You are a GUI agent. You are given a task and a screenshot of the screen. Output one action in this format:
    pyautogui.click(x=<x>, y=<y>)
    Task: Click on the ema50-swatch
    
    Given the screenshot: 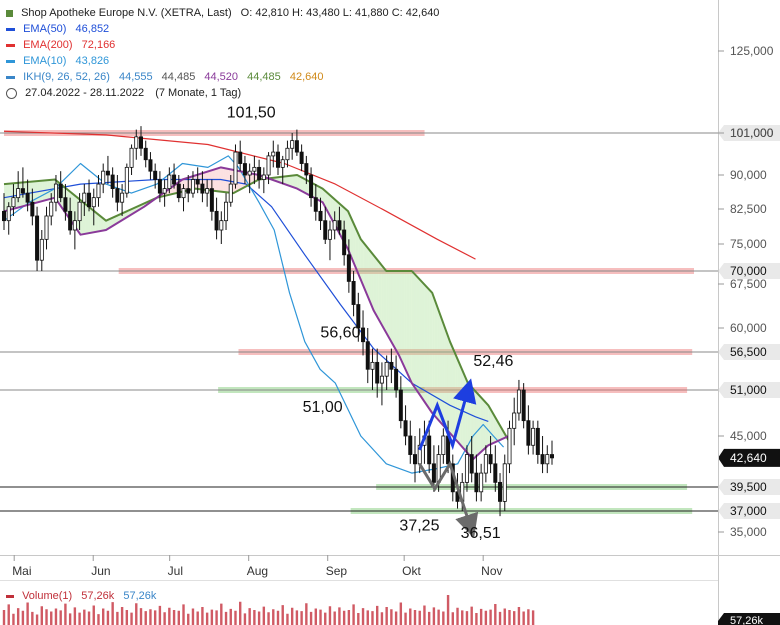 What is the action you would take?
    pyautogui.click(x=10, y=29)
    